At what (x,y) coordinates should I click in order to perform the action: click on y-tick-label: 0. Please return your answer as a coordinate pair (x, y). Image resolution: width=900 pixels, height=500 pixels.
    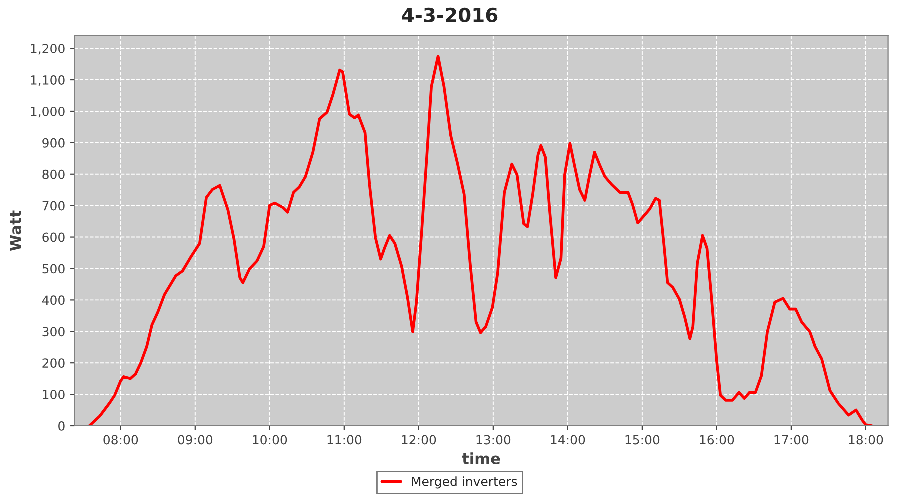
    Looking at the image, I should click on (61, 426).